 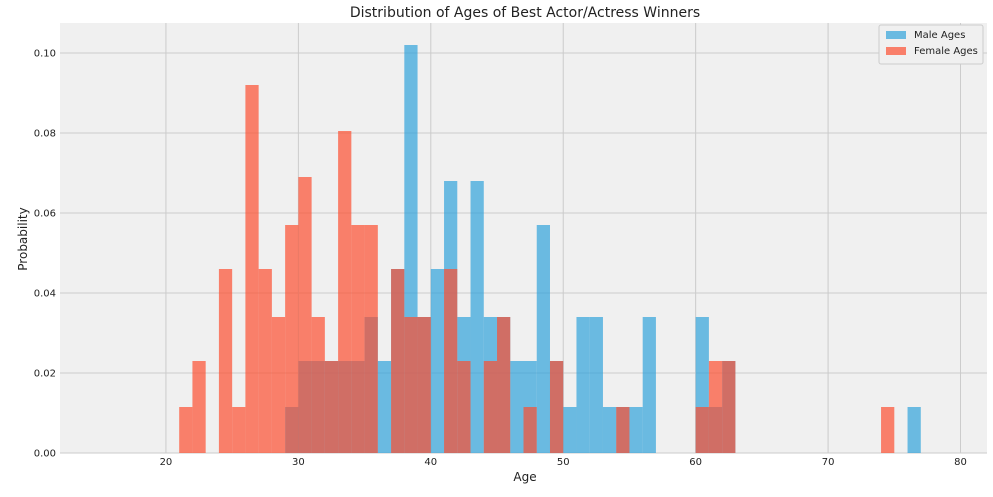 What do you see at coordinates (45, 254) in the screenshot?
I see `y-axis-ticks: 0.00 0.02 0.04 0.06 0.08 0.10` at bounding box center [45, 254].